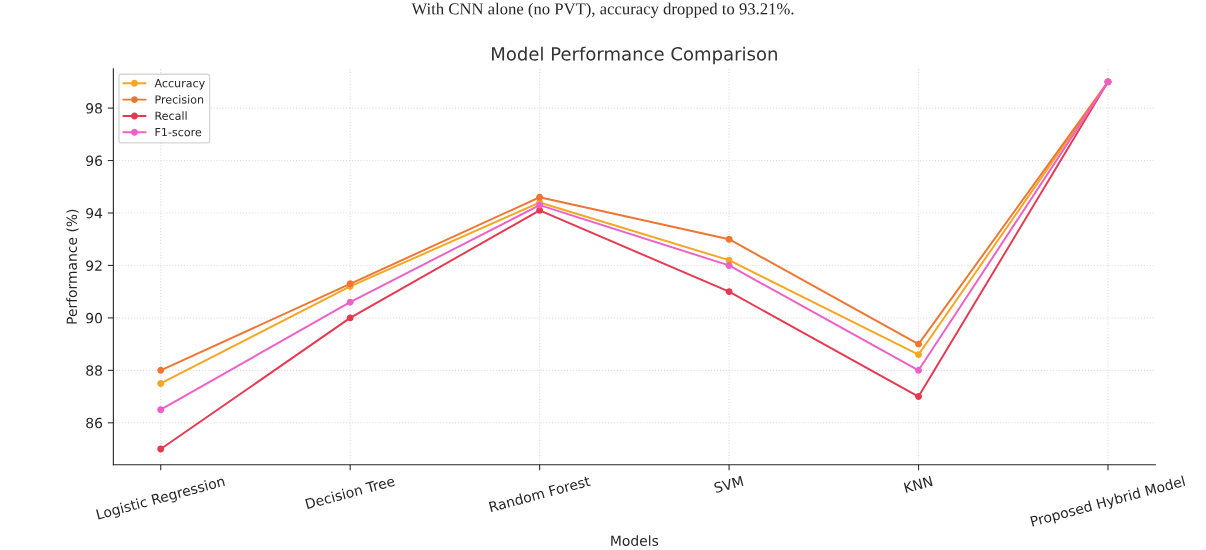 The height and width of the screenshot is (550, 1206). What do you see at coordinates (94, 108) in the screenshot?
I see `y-tick-label: 98` at bounding box center [94, 108].